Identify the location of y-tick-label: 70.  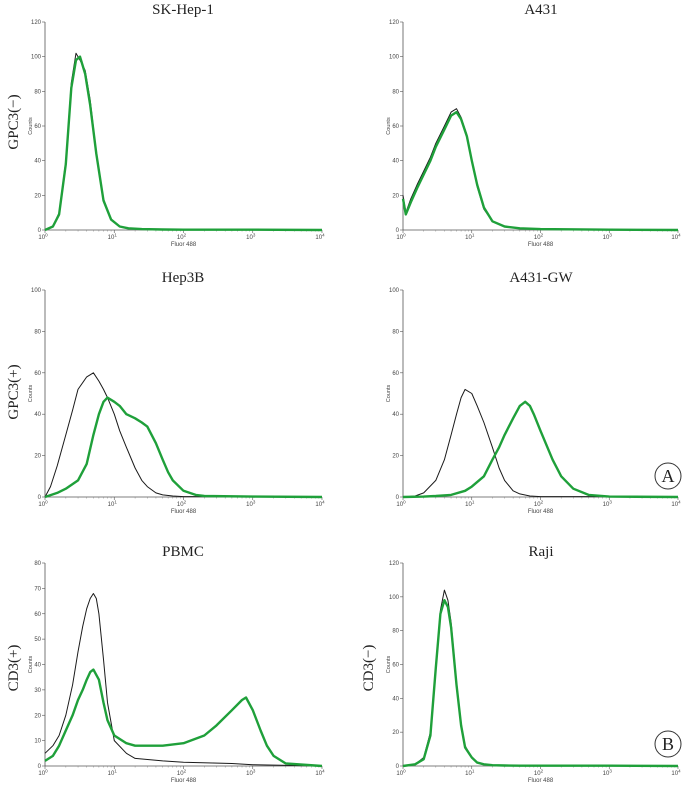
(37, 589).